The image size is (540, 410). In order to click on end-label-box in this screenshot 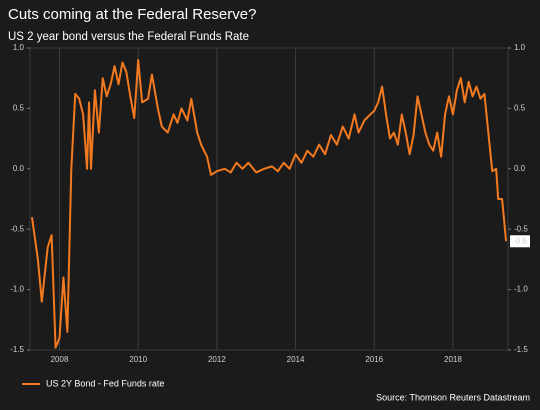, I will do `click(520, 241)`.